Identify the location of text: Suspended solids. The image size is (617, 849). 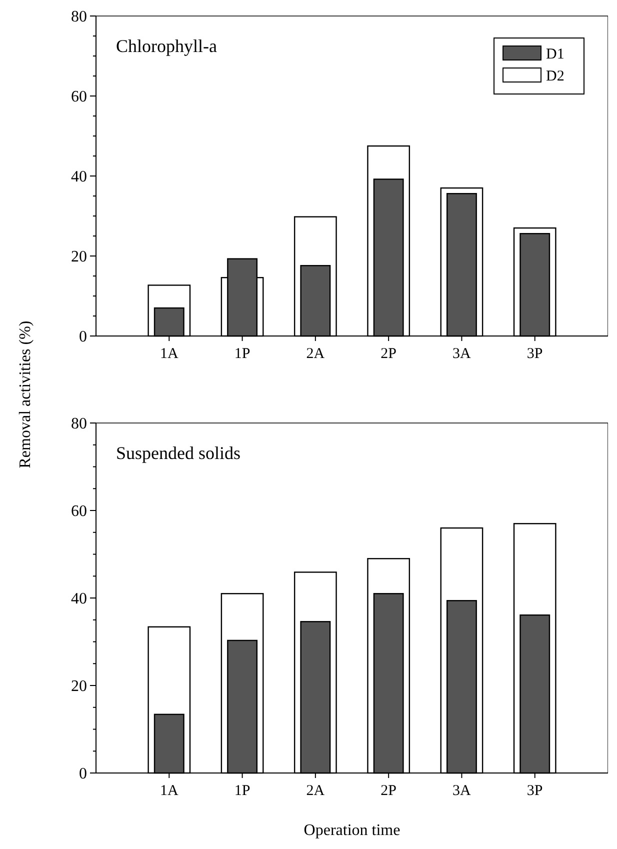
(178, 453).